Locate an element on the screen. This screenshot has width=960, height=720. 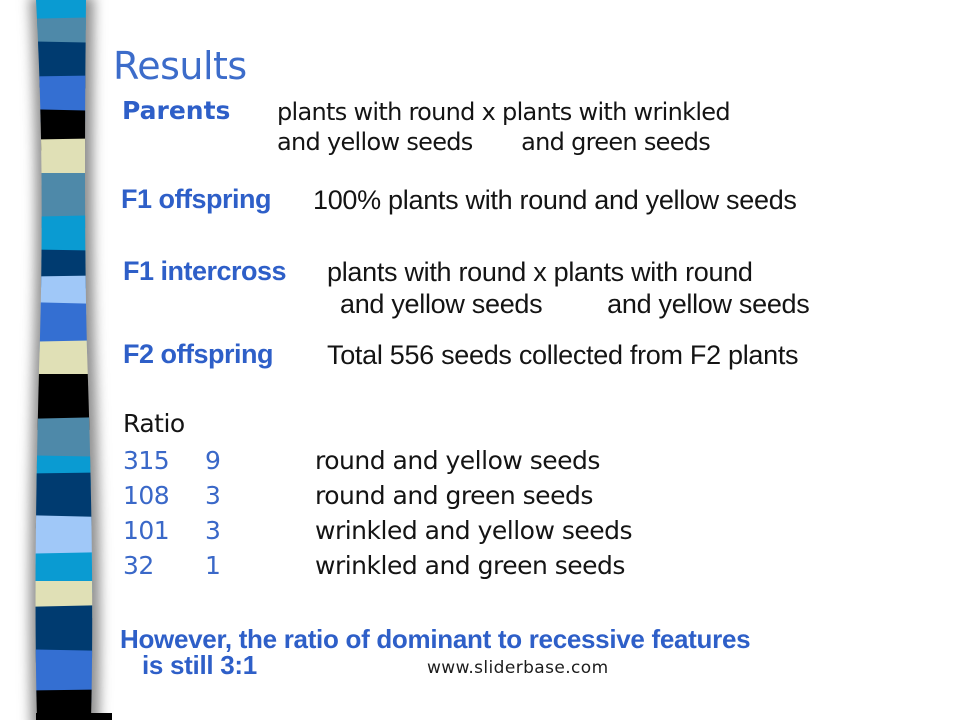
ribbon-stripes is located at coordinates (64, 360).